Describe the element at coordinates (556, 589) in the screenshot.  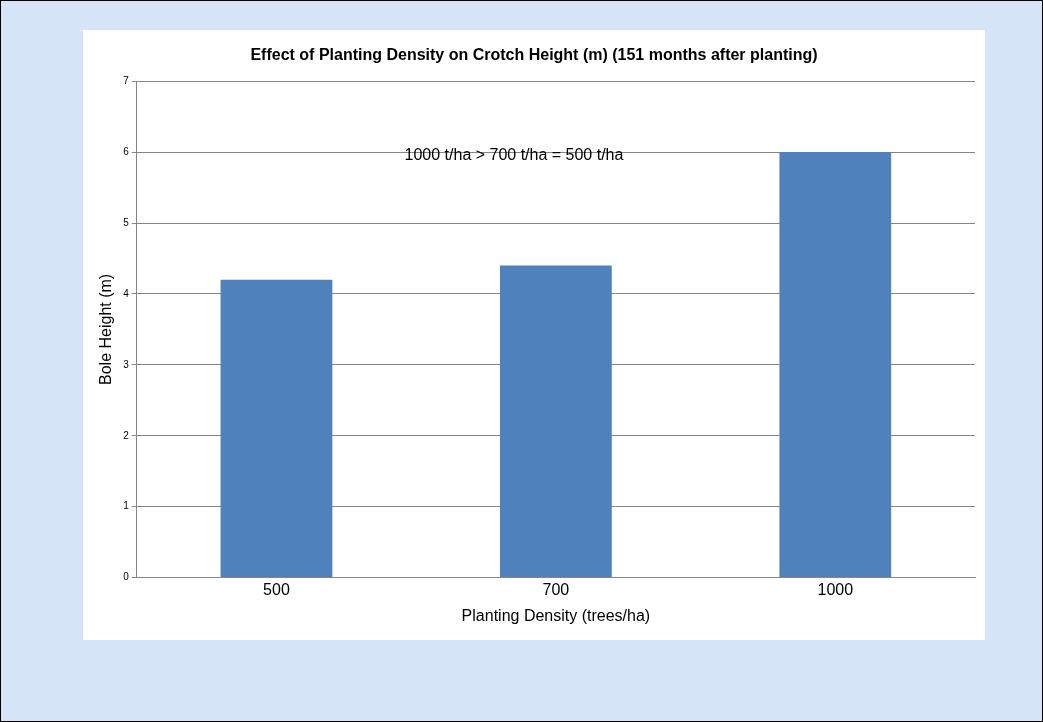
I see `x-tick-label: 700` at that location.